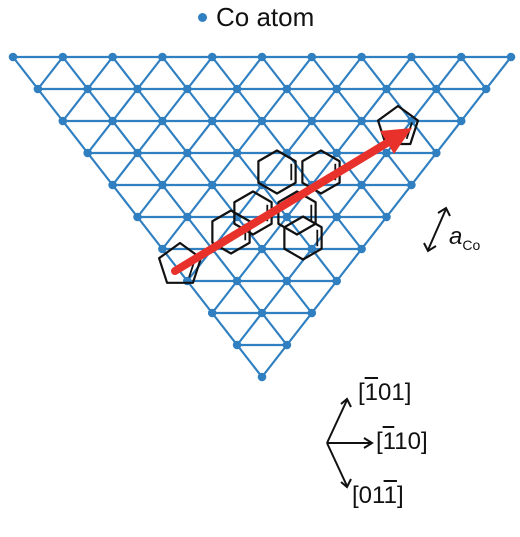  What do you see at coordinates (430, 247) in the screenshot?
I see `lattice-constant-head-lower` at bounding box center [430, 247].